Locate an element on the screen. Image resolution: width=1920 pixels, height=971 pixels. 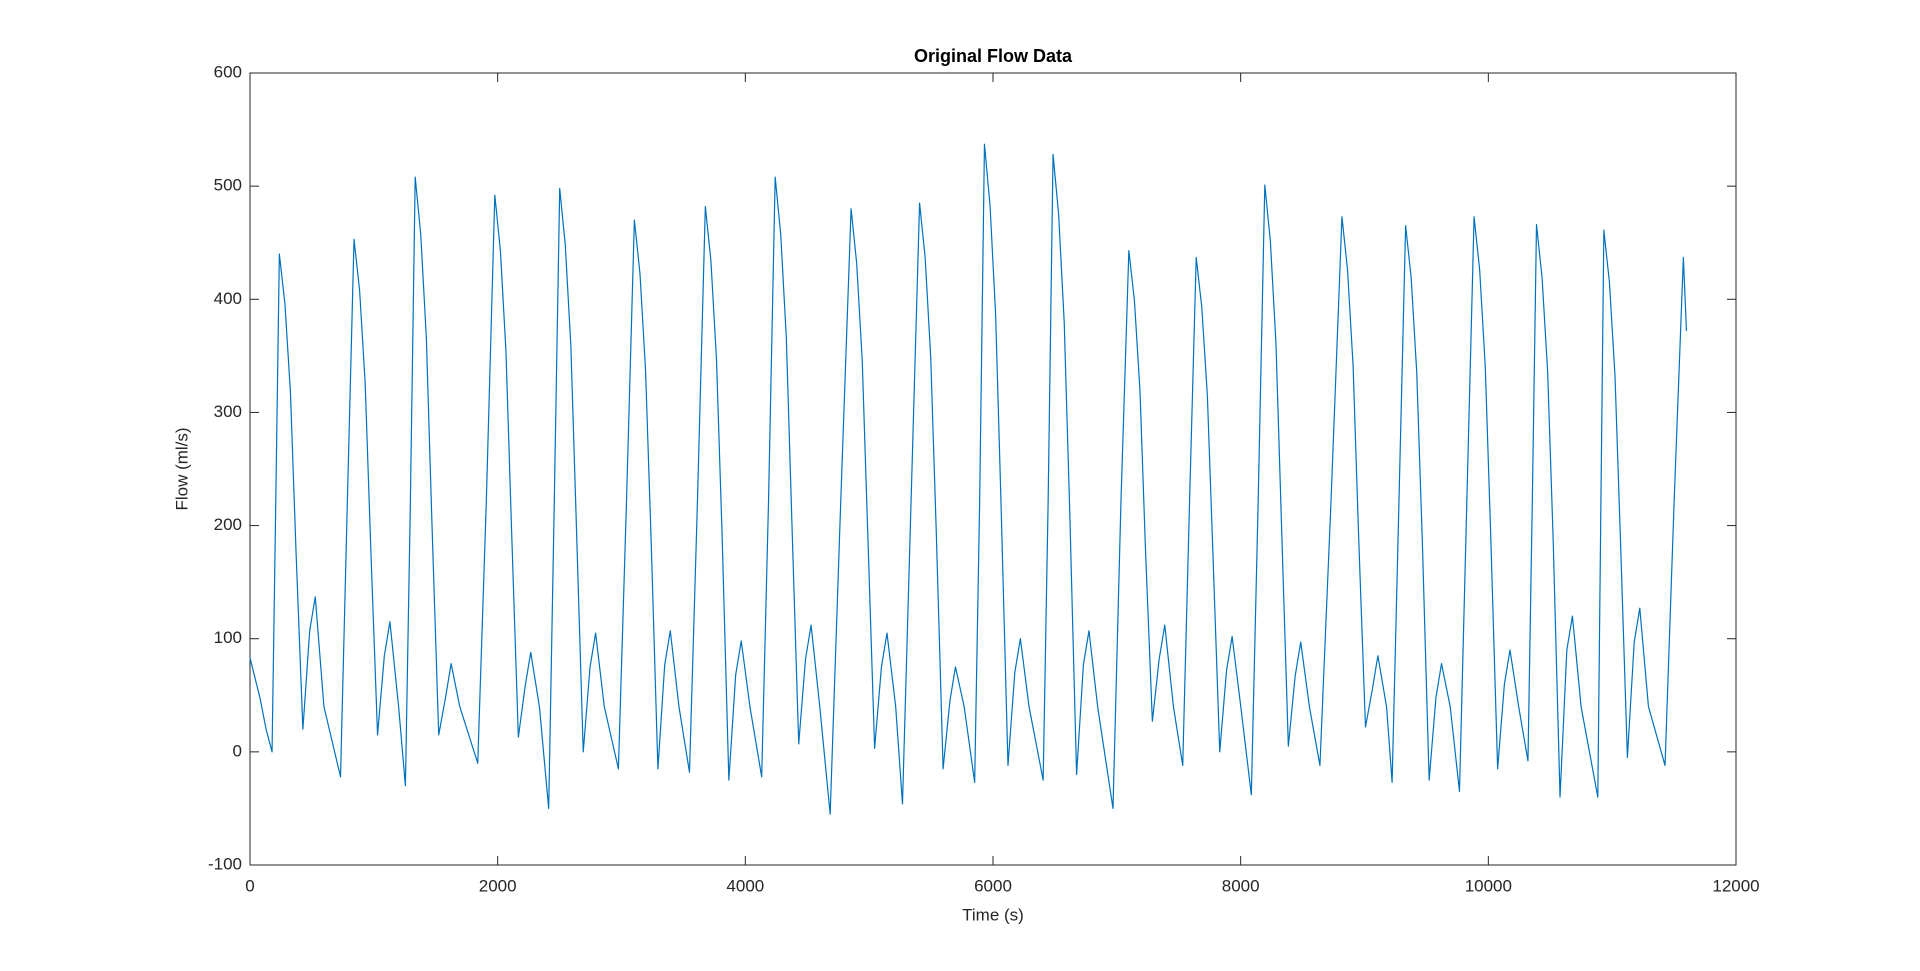
x-tick-label: 12000 is located at coordinates (1735, 885).